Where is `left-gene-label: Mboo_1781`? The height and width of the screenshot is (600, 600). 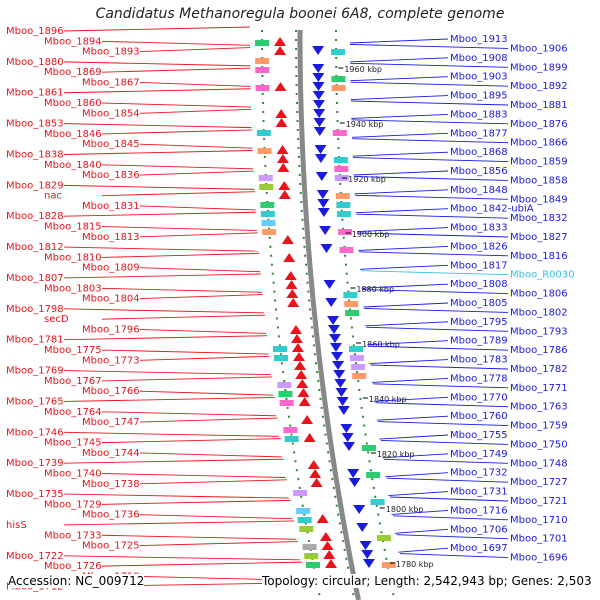 left-gene-label: Mboo_1781 is located at coordinates (35, 340).